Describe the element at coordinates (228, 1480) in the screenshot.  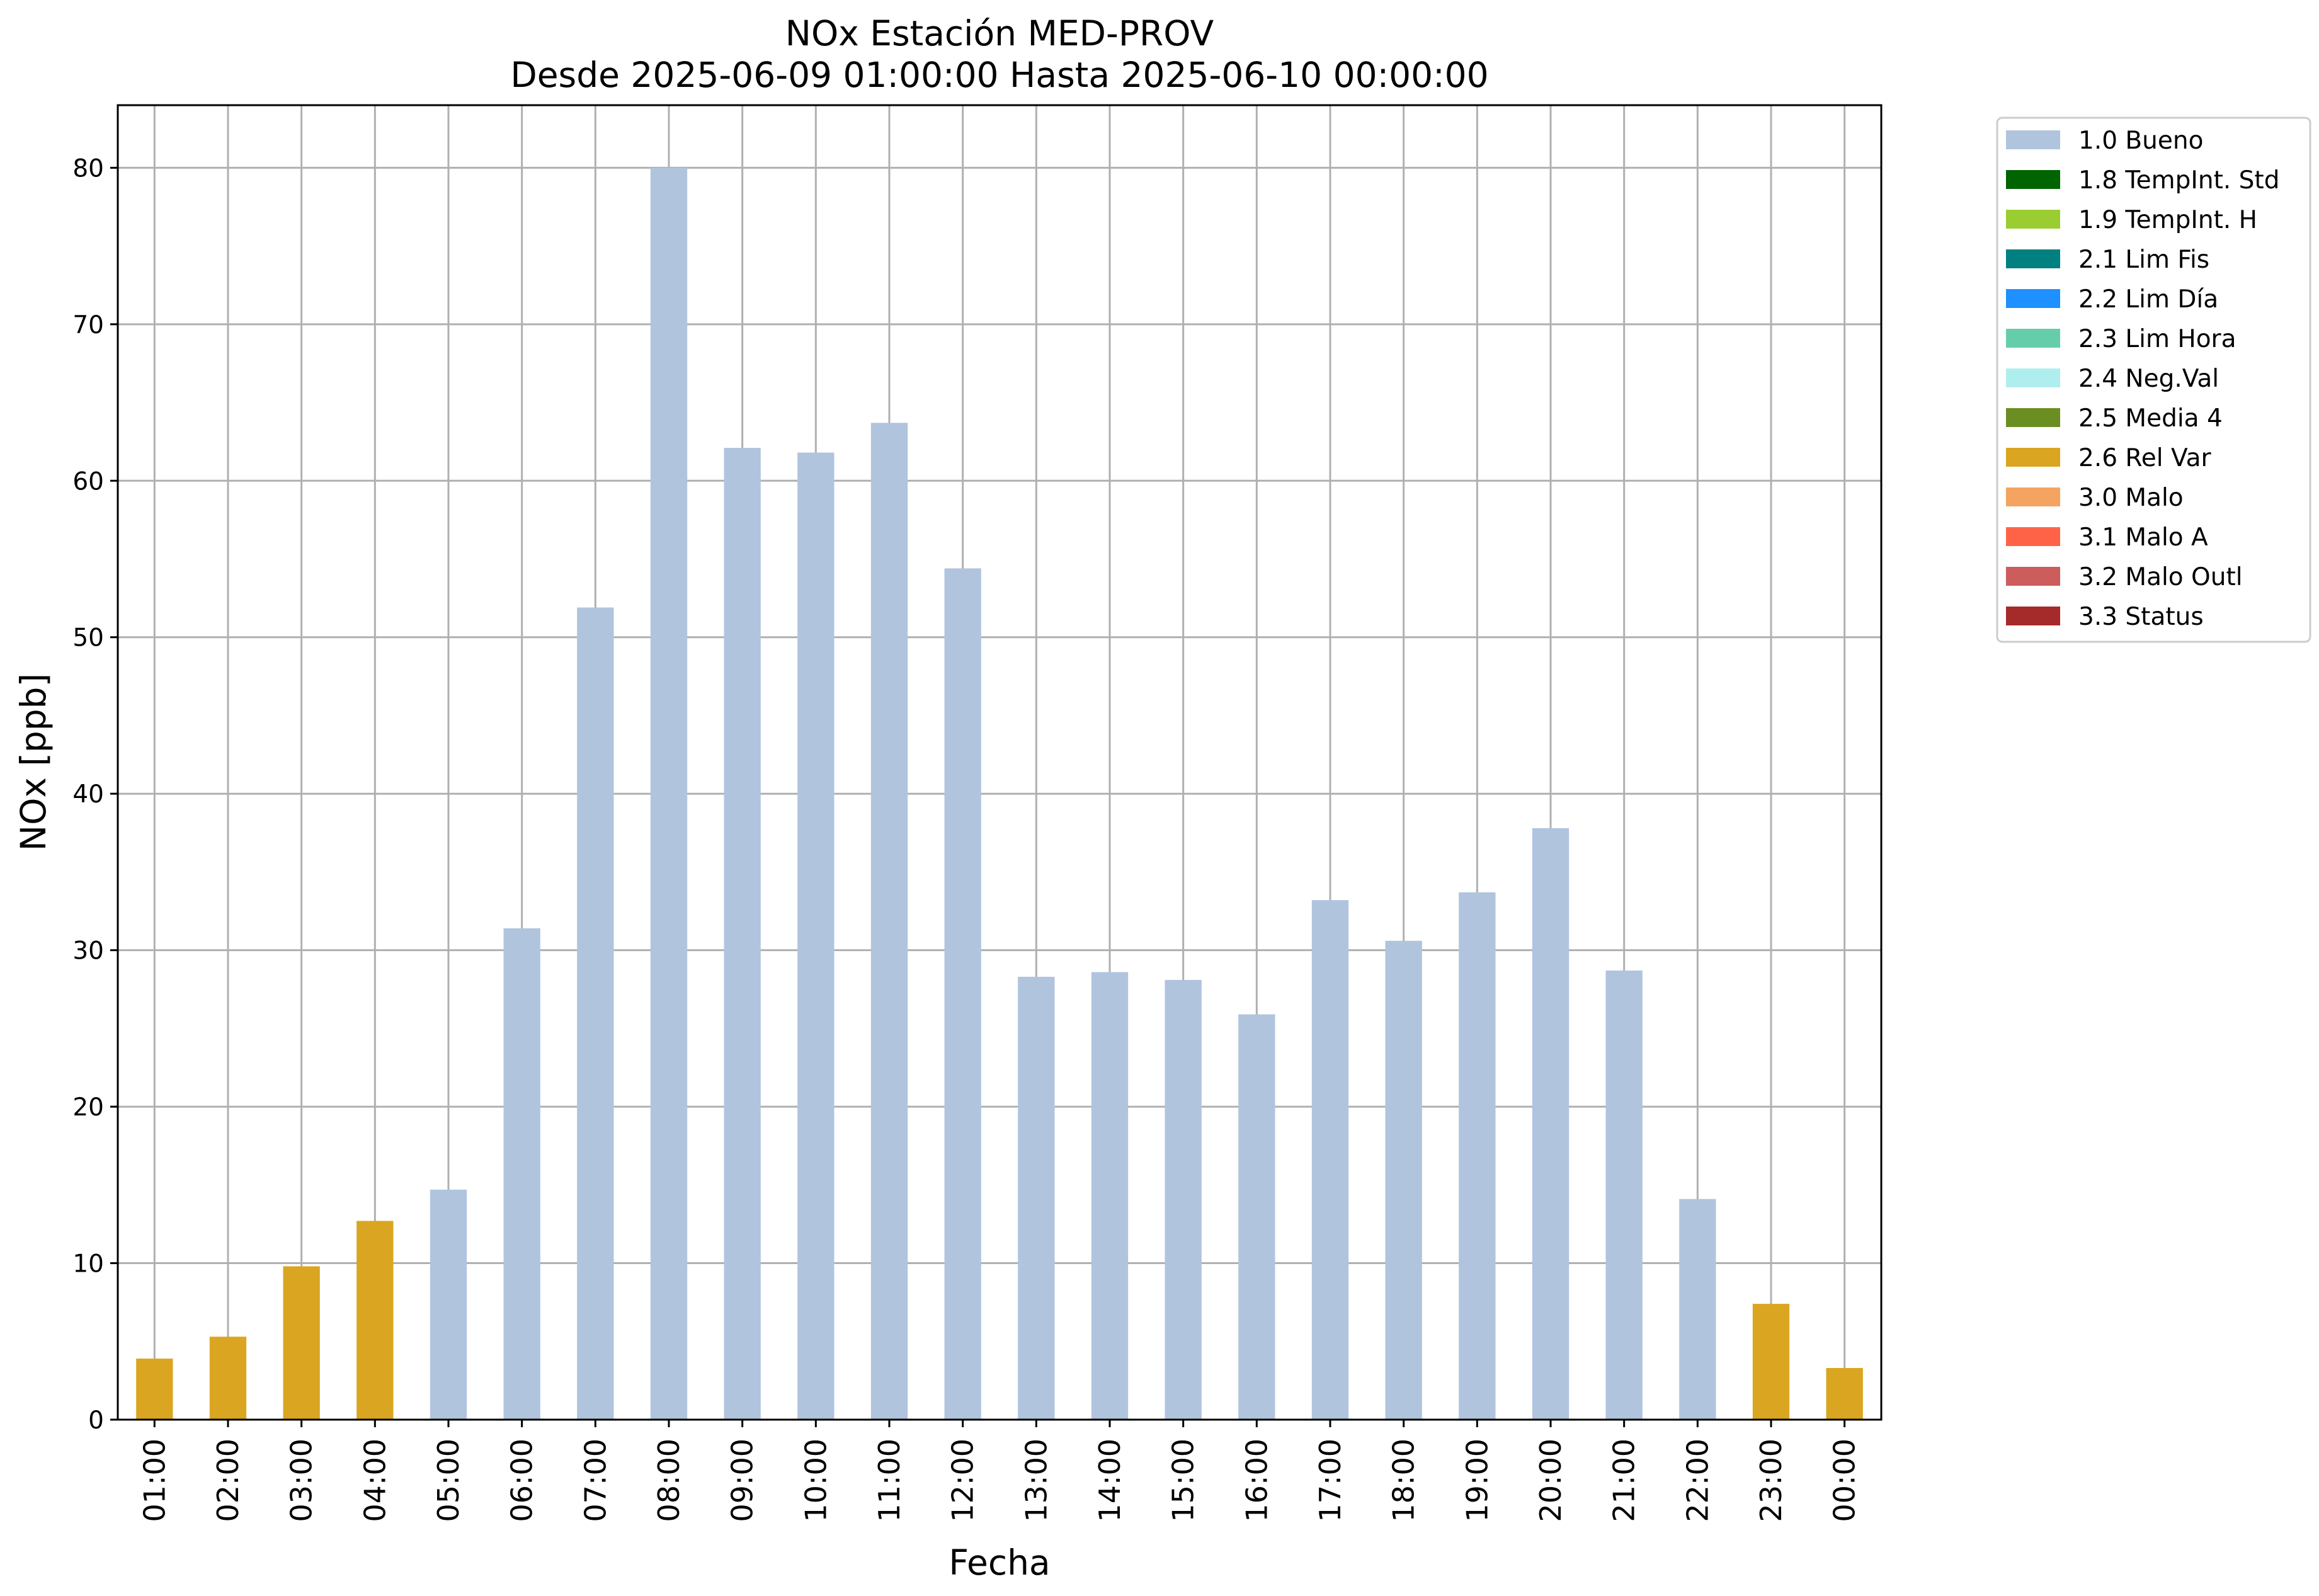
I see `x-tick-label: 02:00` at that location.